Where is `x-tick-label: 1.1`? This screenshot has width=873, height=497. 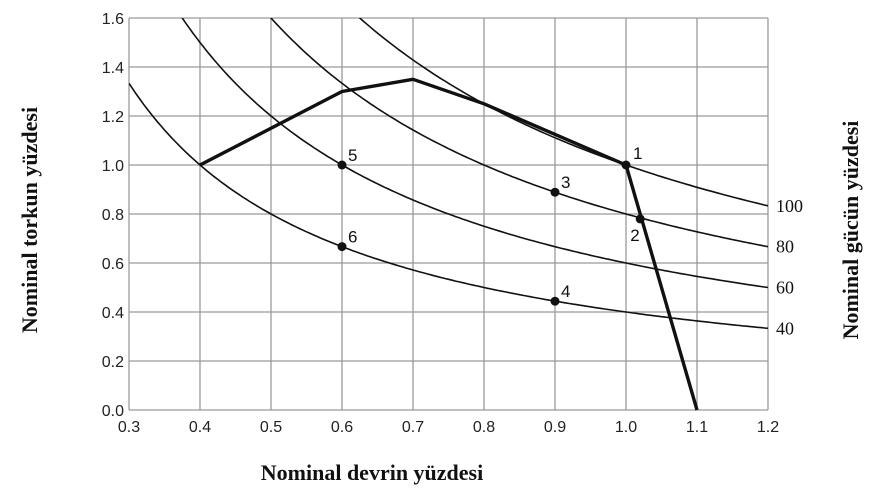 x-tick-label: 1.1 is located at coordinates (697, 427).